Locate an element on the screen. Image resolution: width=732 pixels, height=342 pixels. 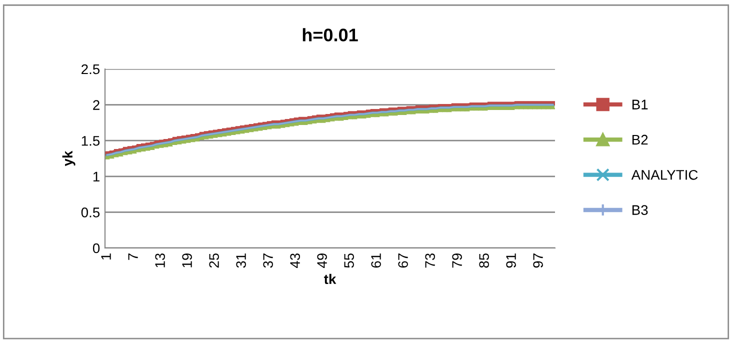
x-tick-label: 79 is located at coordinates (457, 261).